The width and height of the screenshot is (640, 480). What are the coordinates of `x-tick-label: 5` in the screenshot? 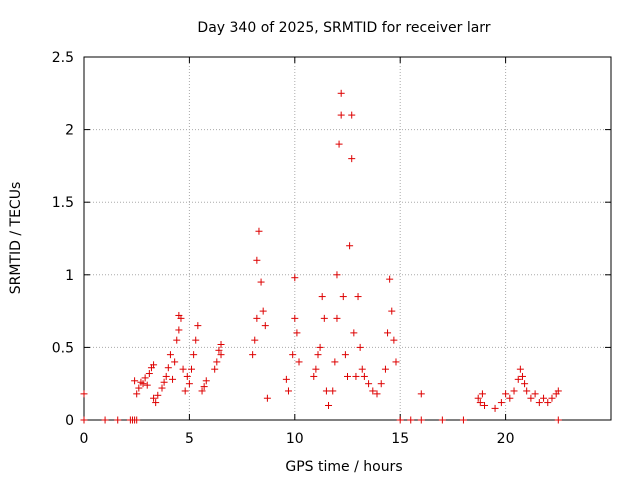 It's located at (189, 439).